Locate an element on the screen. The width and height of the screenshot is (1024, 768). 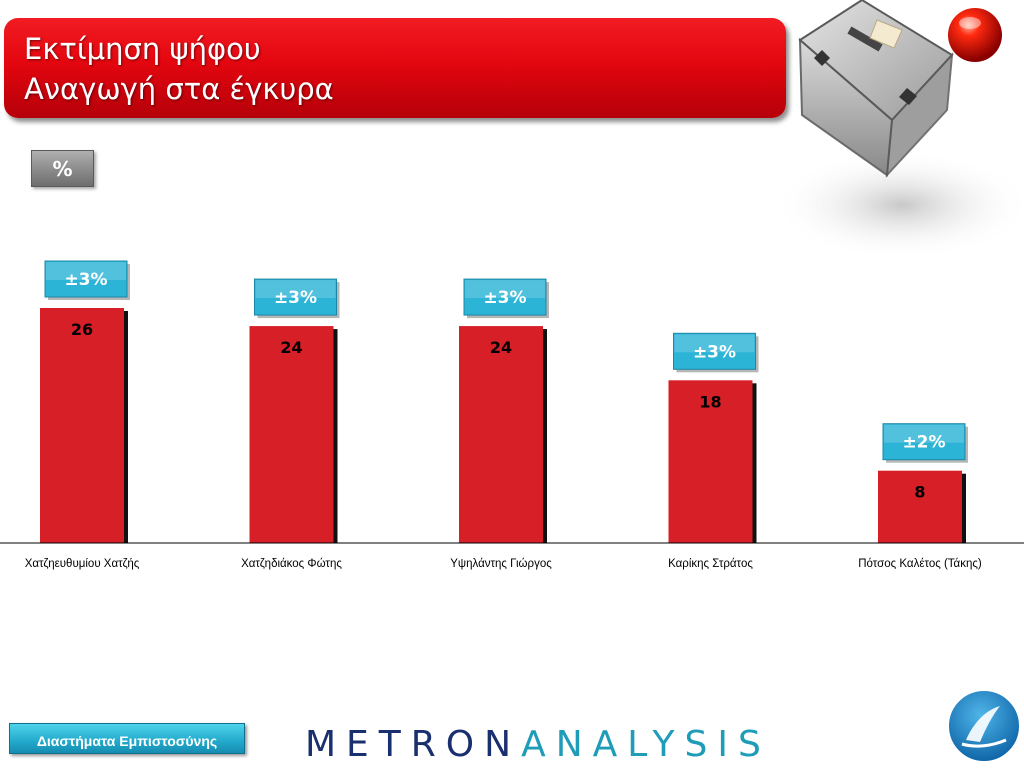
page-subtitle: Αναγωγή στα έγκυρα is located at coordinates (179, 89).